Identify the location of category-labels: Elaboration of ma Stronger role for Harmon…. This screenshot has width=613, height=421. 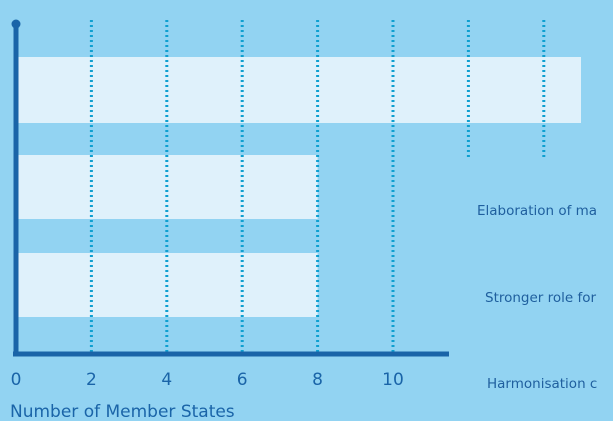
(537, 297).